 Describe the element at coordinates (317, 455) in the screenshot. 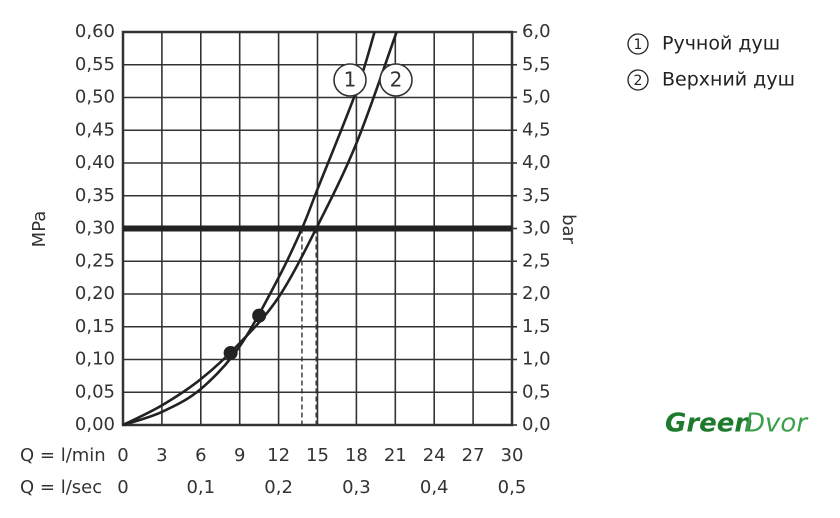

I see `x-tick-label: 15` at that location.